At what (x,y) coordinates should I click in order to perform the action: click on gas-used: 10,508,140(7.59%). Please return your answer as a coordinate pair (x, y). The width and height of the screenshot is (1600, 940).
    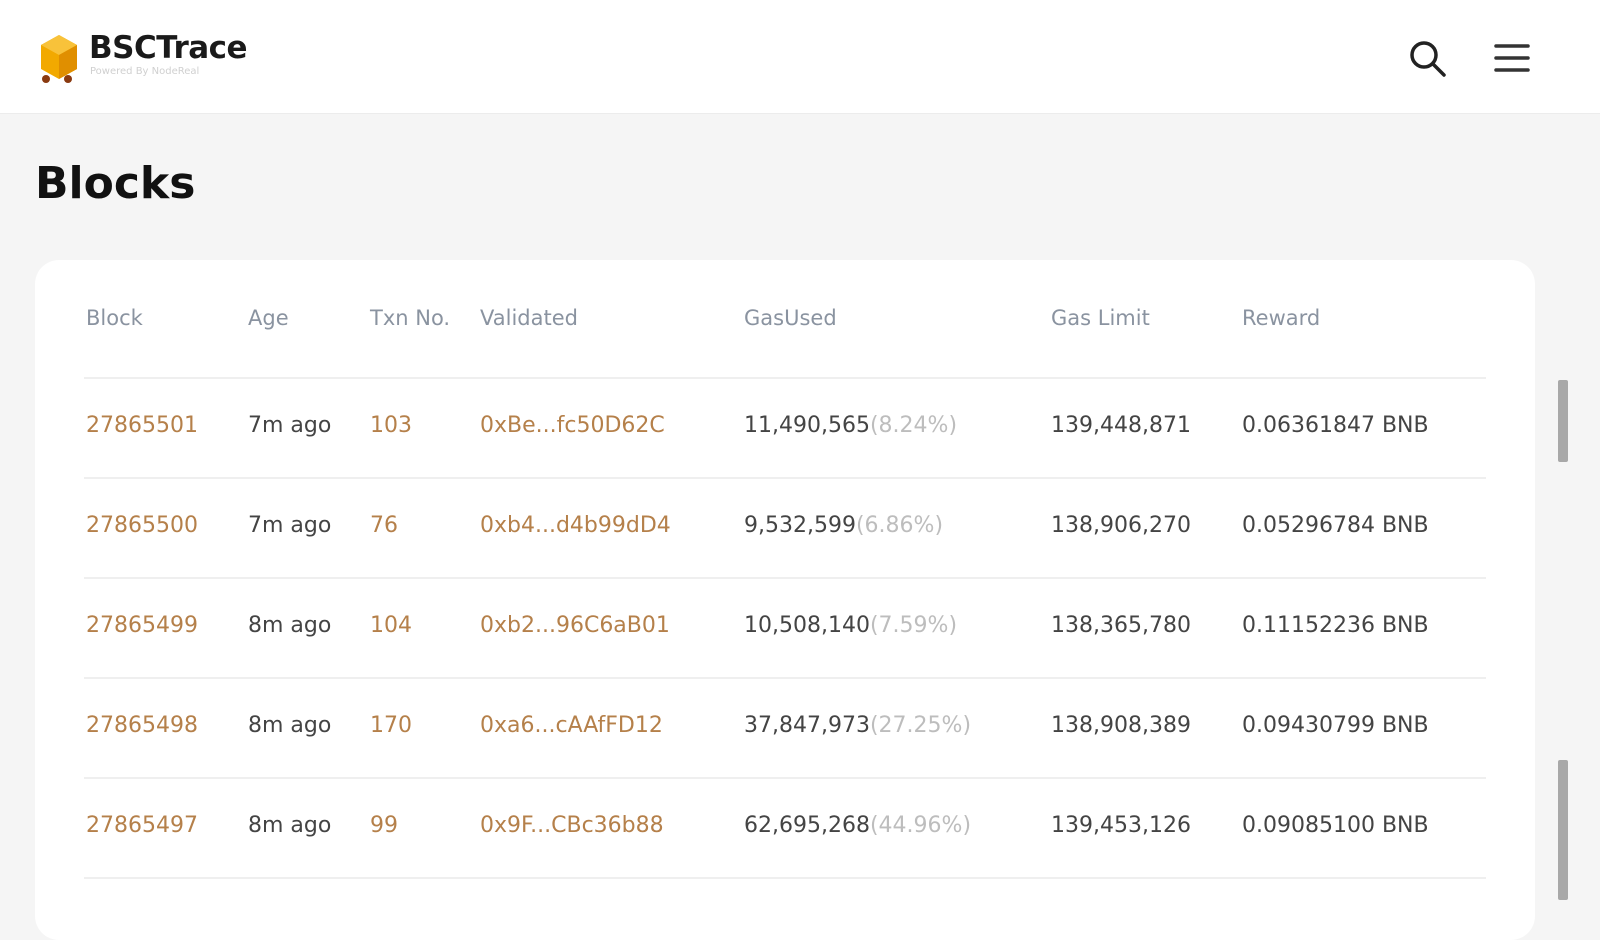
    Looking at the image, I should click on (850, 625).